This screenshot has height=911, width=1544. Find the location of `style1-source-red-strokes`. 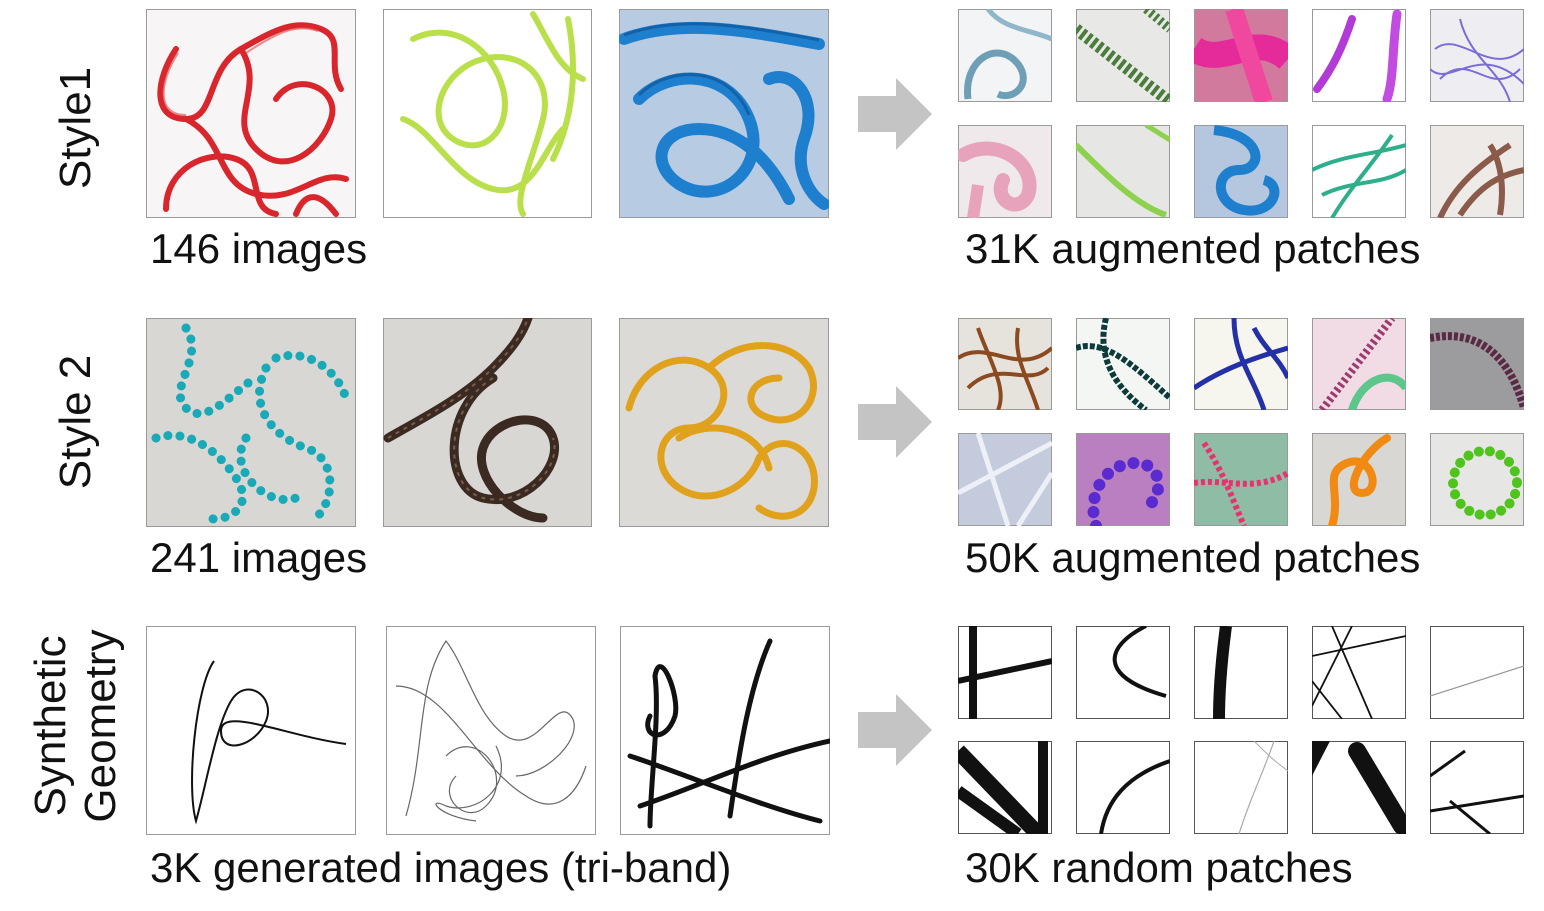

style1-source-red-strokes is located at coordinates (251, 113).